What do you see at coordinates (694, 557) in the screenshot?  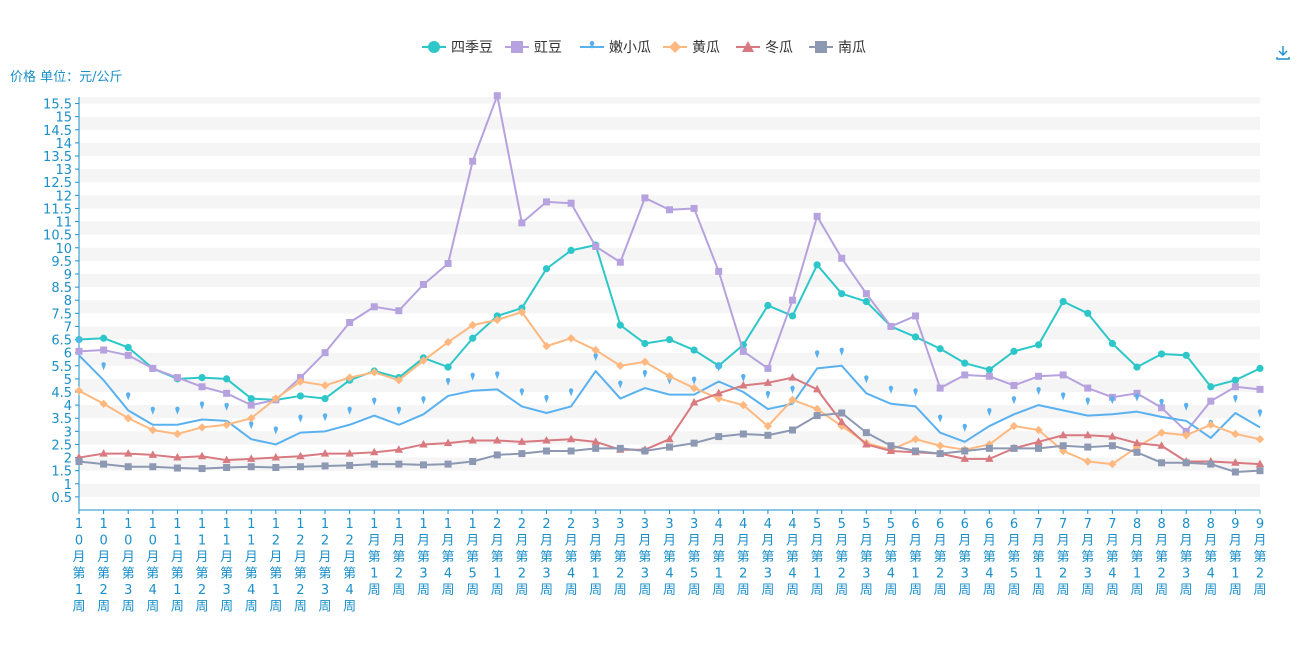 I see `x-tick-label: 3 月第 5 周` at bounding box center [694, 557].